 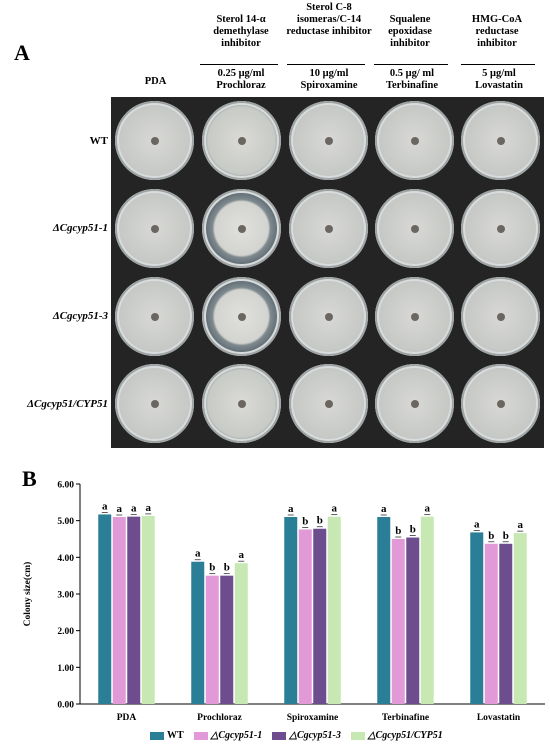 I want to click on row-label-wt: WT, so click(x=98, y=141).